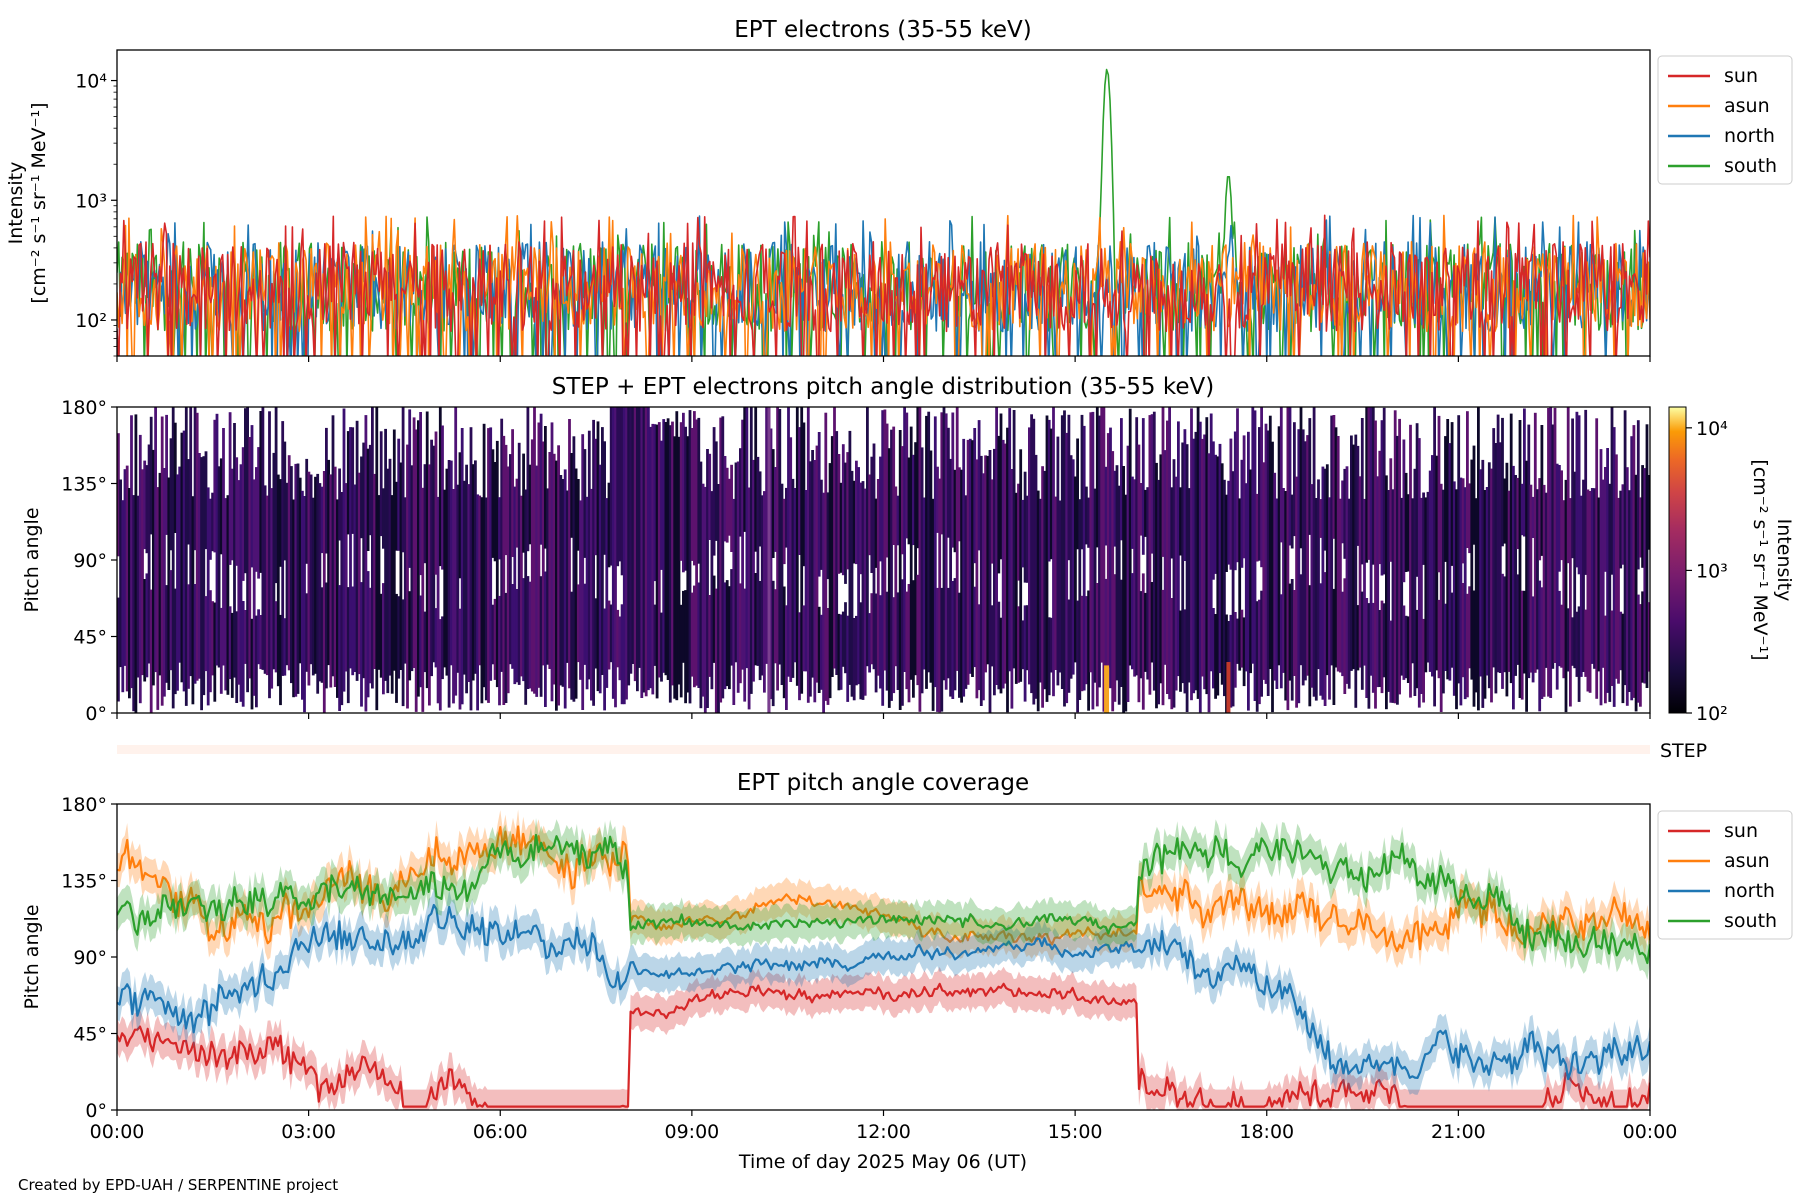 This screenshot has width=1800, height=1200. Describe the element at coordinates (1075, 1132) in the screenshot. I see `x-tick-label: 15:00` at that location.